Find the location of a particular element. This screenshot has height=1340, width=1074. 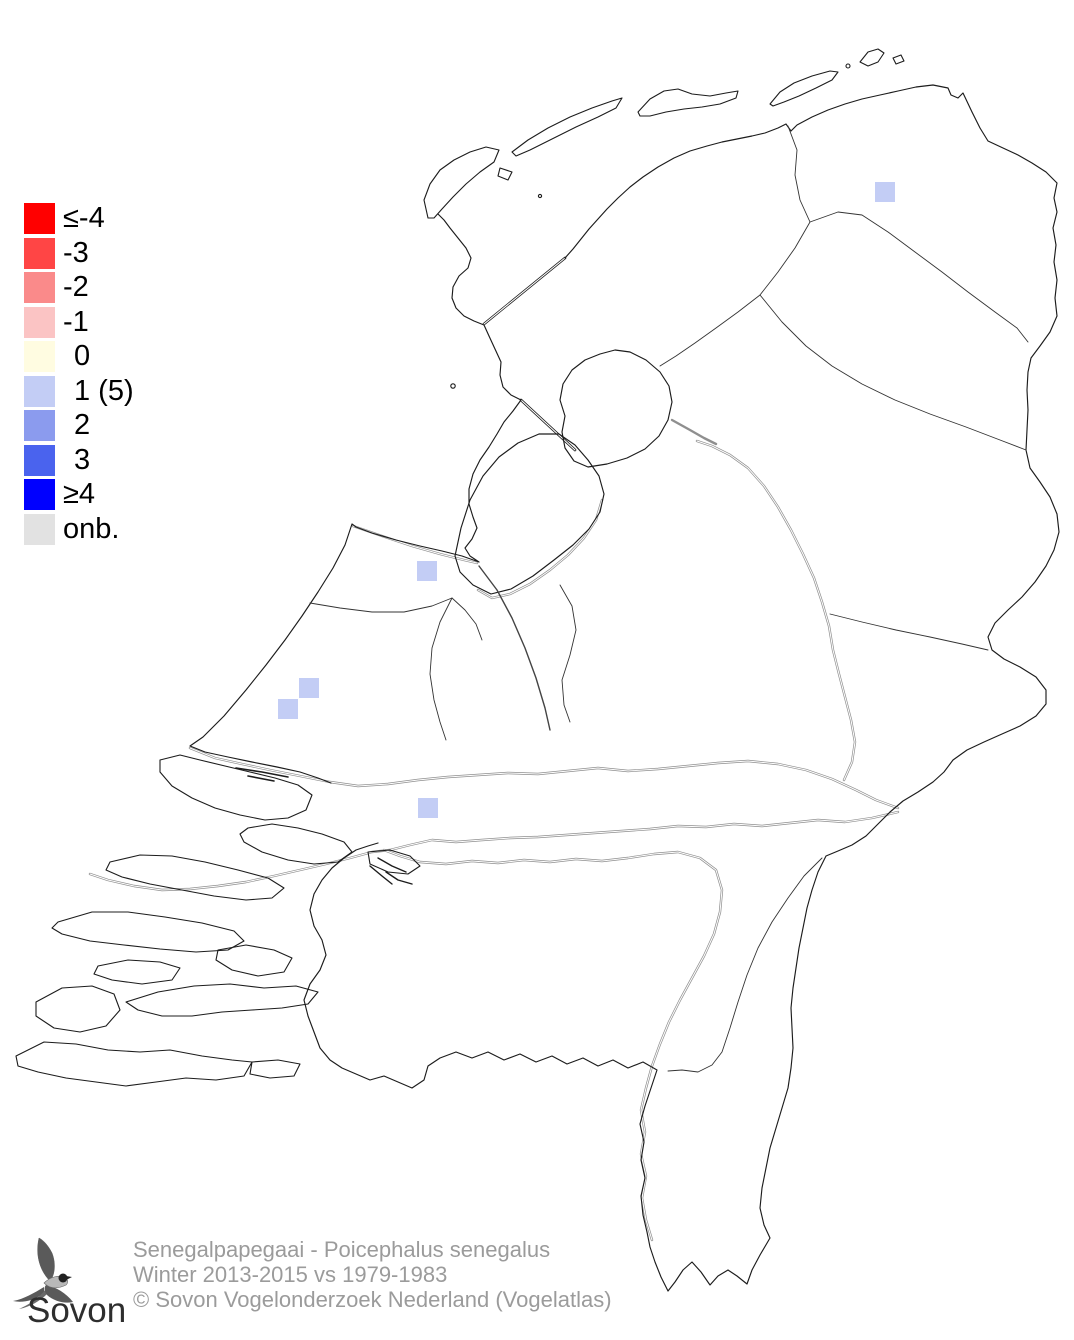

legend-label: -3 is located at coordinates (76, 252).